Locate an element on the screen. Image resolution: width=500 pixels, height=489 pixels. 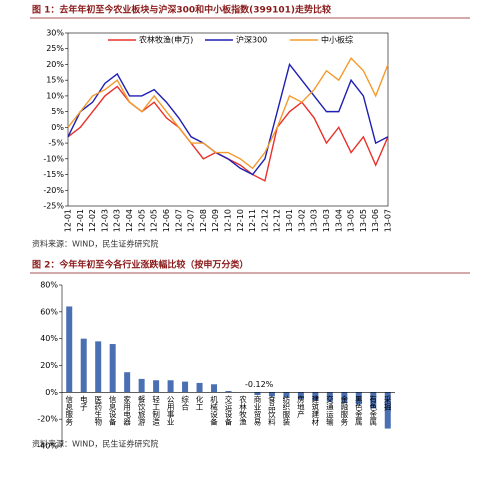
y-tick-label: -10% is located at coordinates (53, 158).